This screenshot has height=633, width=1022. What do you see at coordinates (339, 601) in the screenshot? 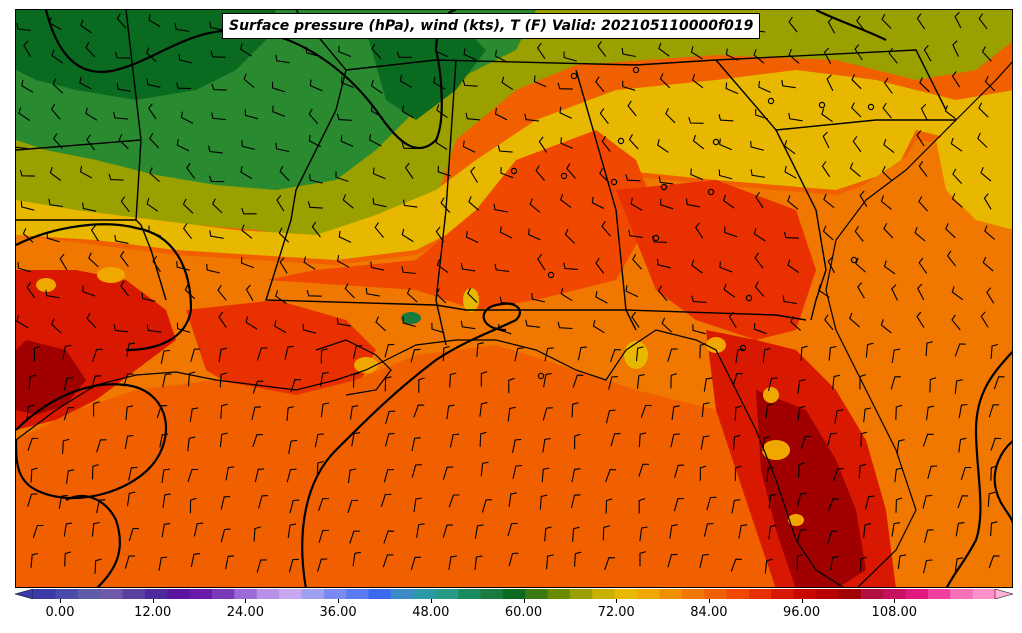
I see `colorbar-tick-mark` at bounding box center [339, 601].